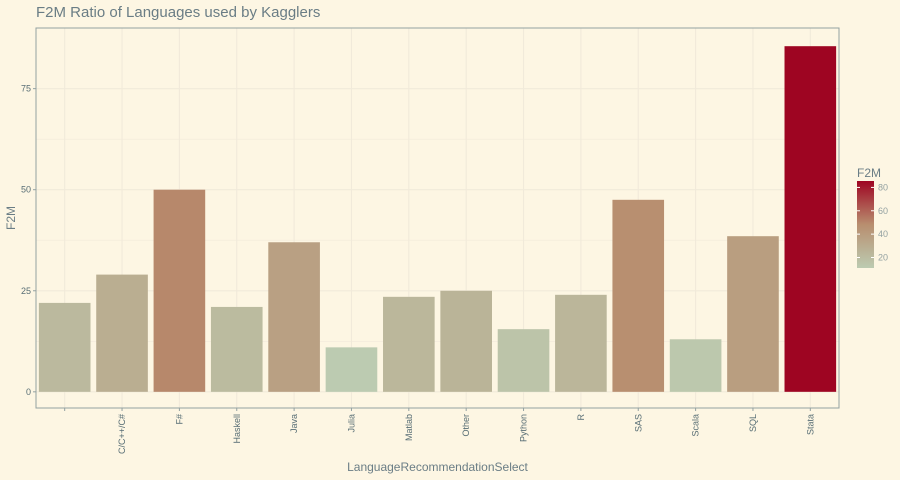 Image resolution: width=900 pixels, height=480 pixels. What do you see at coordinates (179, 419) in the screenshot?
I see `x-tick-label: F#` at bounding box center [179, 419].